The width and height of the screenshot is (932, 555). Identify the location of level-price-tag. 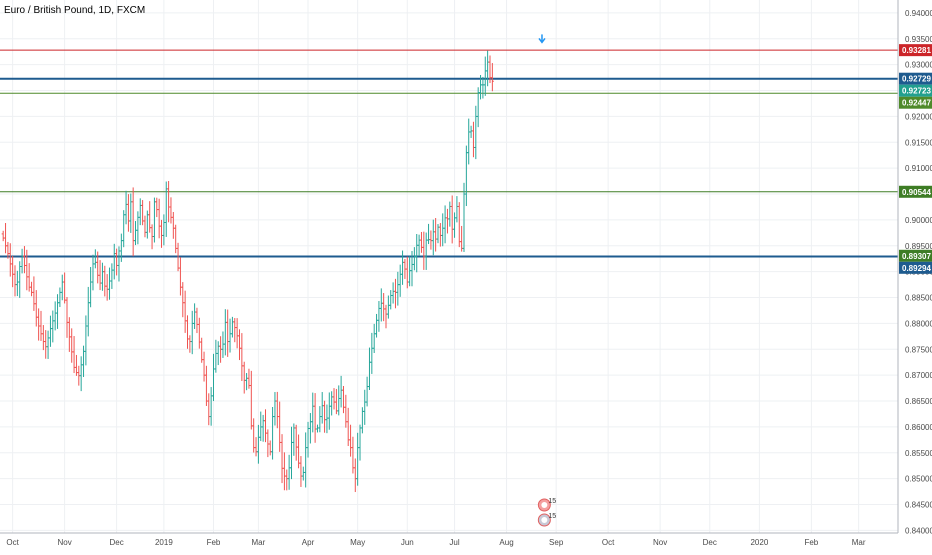
(915, 191).